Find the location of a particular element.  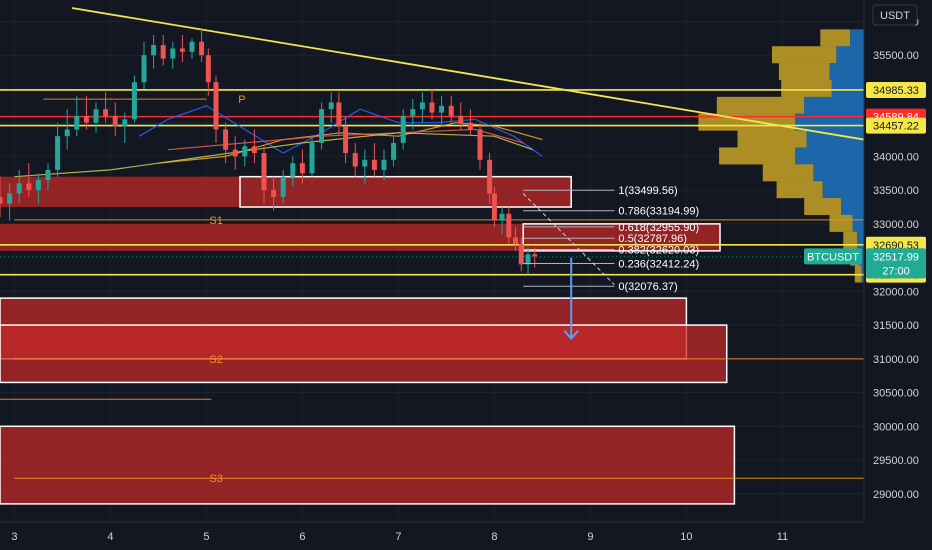

time-axis-background is located at coordinates (466, 536).